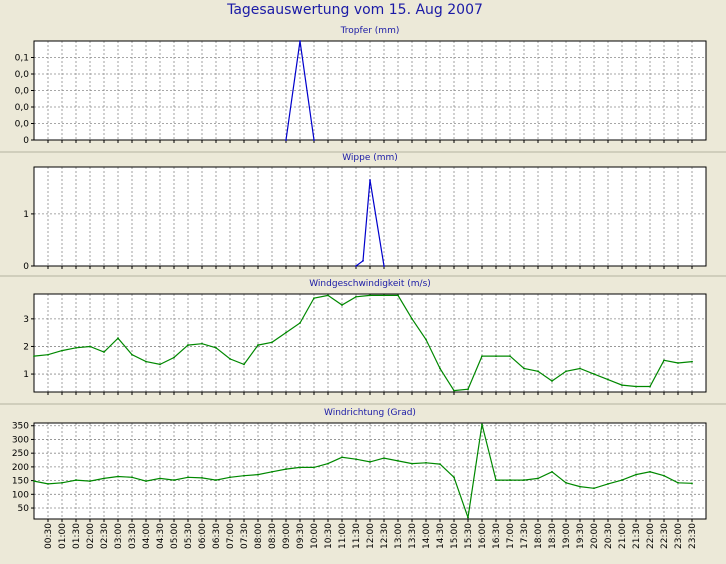  I want to click on xtick-label: 12:30, so click(385, 536).